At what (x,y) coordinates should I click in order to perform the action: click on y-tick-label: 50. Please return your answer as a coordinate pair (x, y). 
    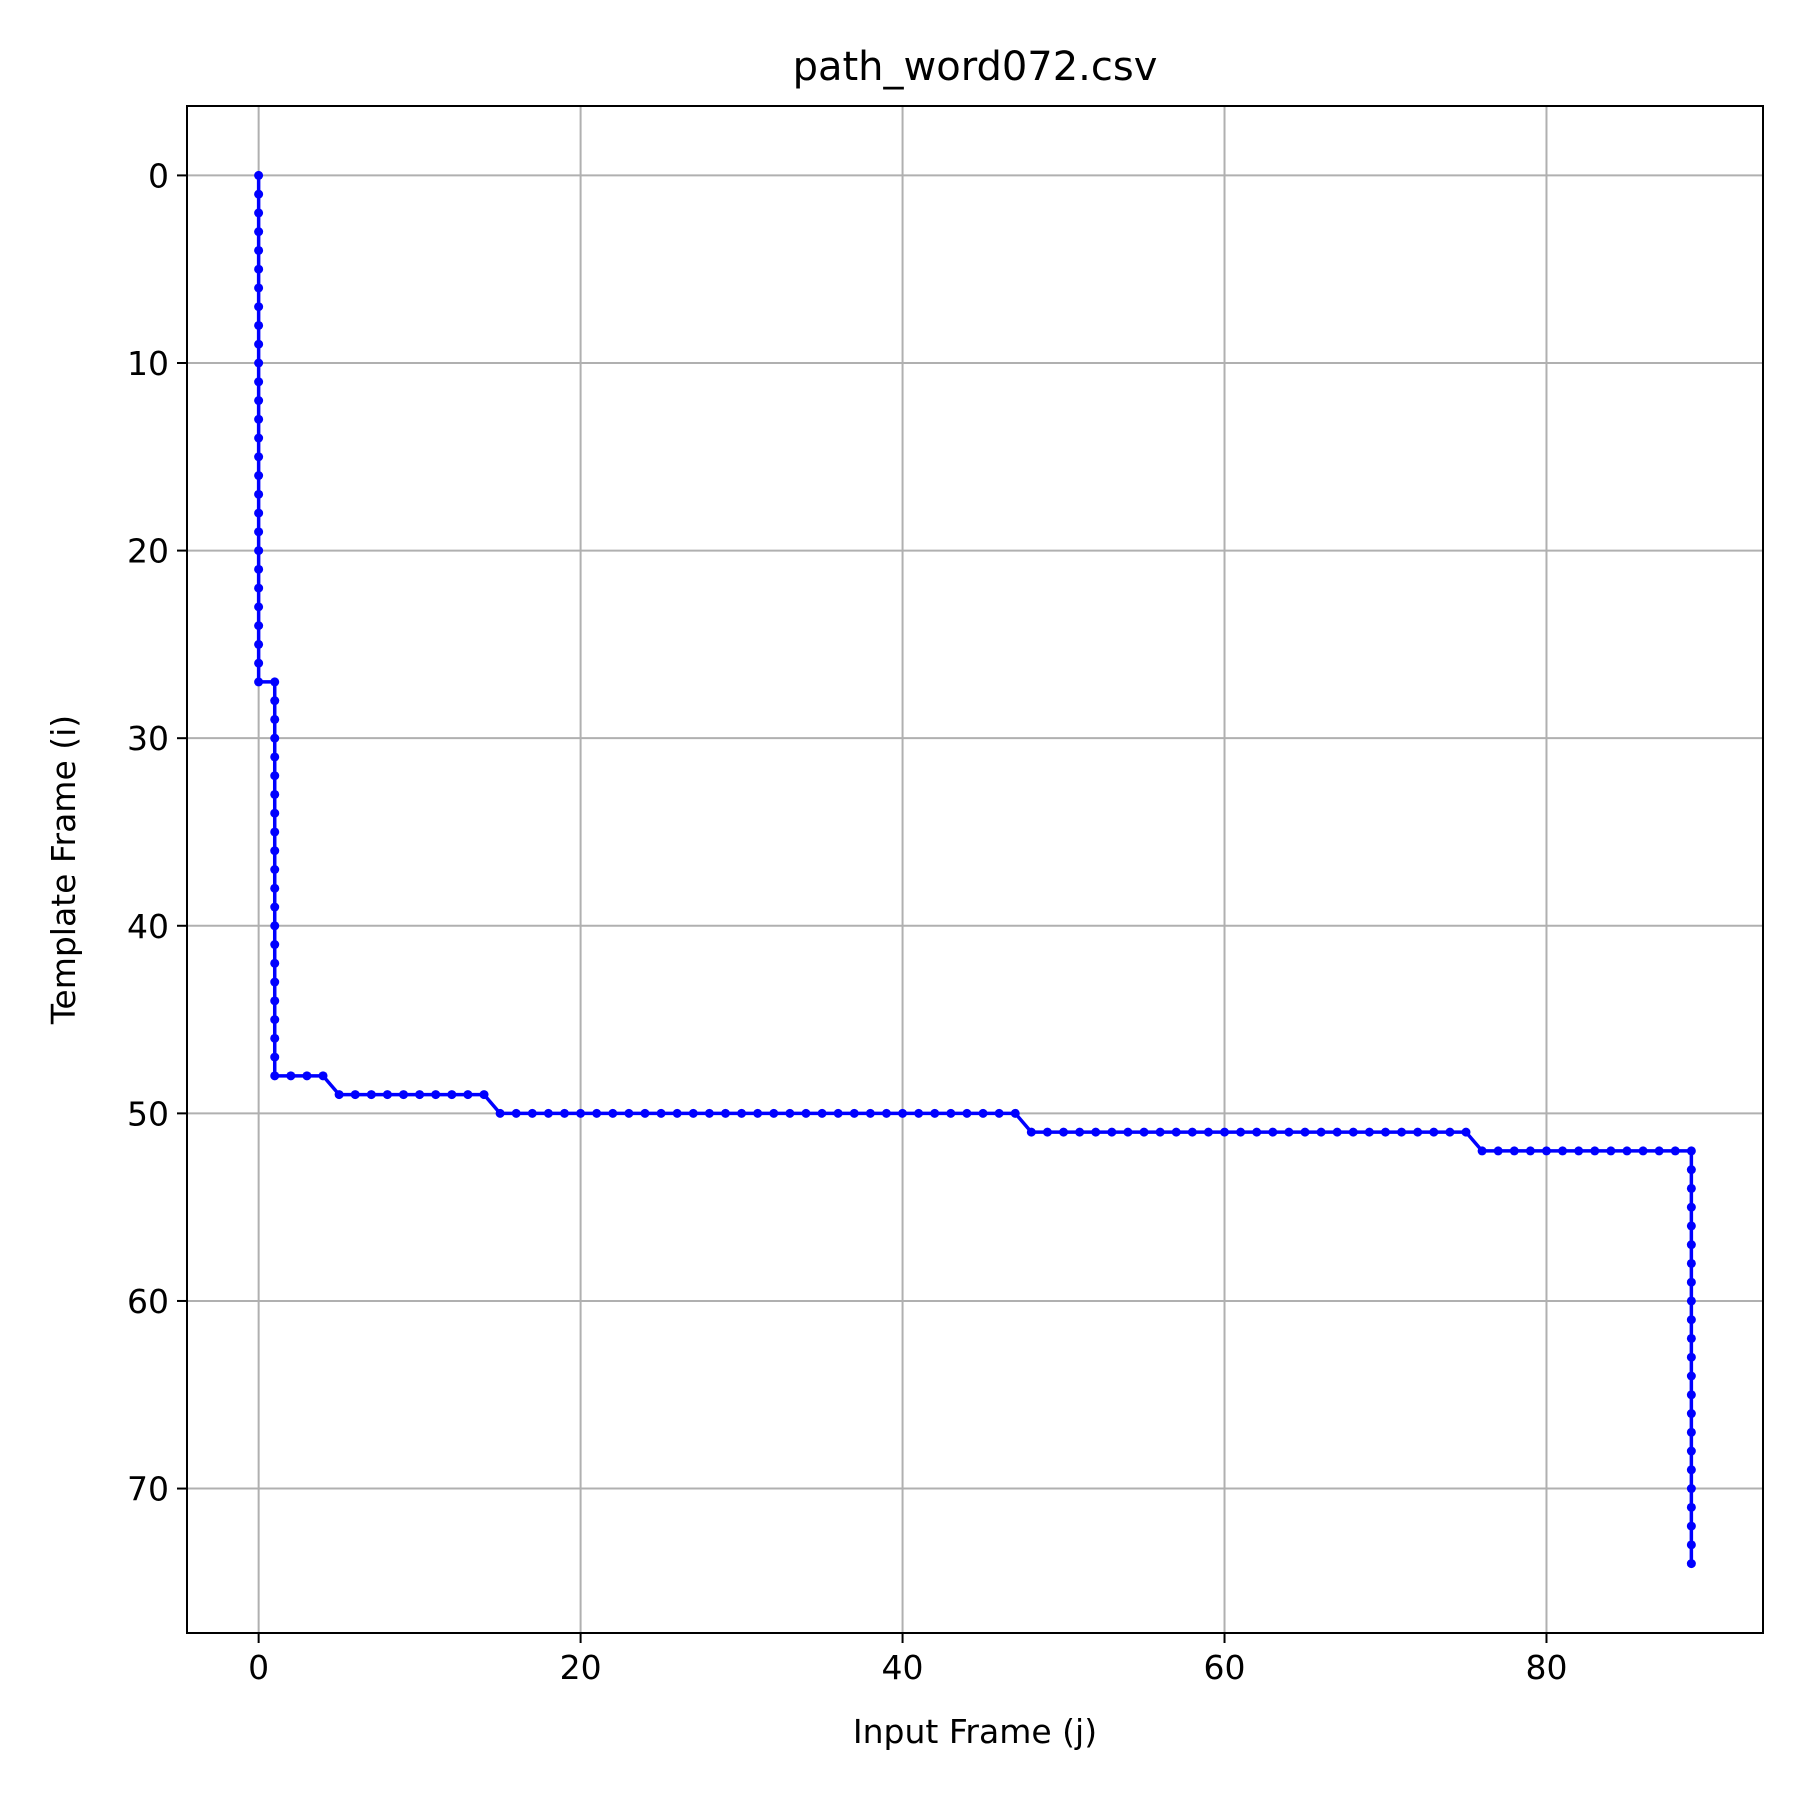
    Looking at the image, I should click on (148, 1113).